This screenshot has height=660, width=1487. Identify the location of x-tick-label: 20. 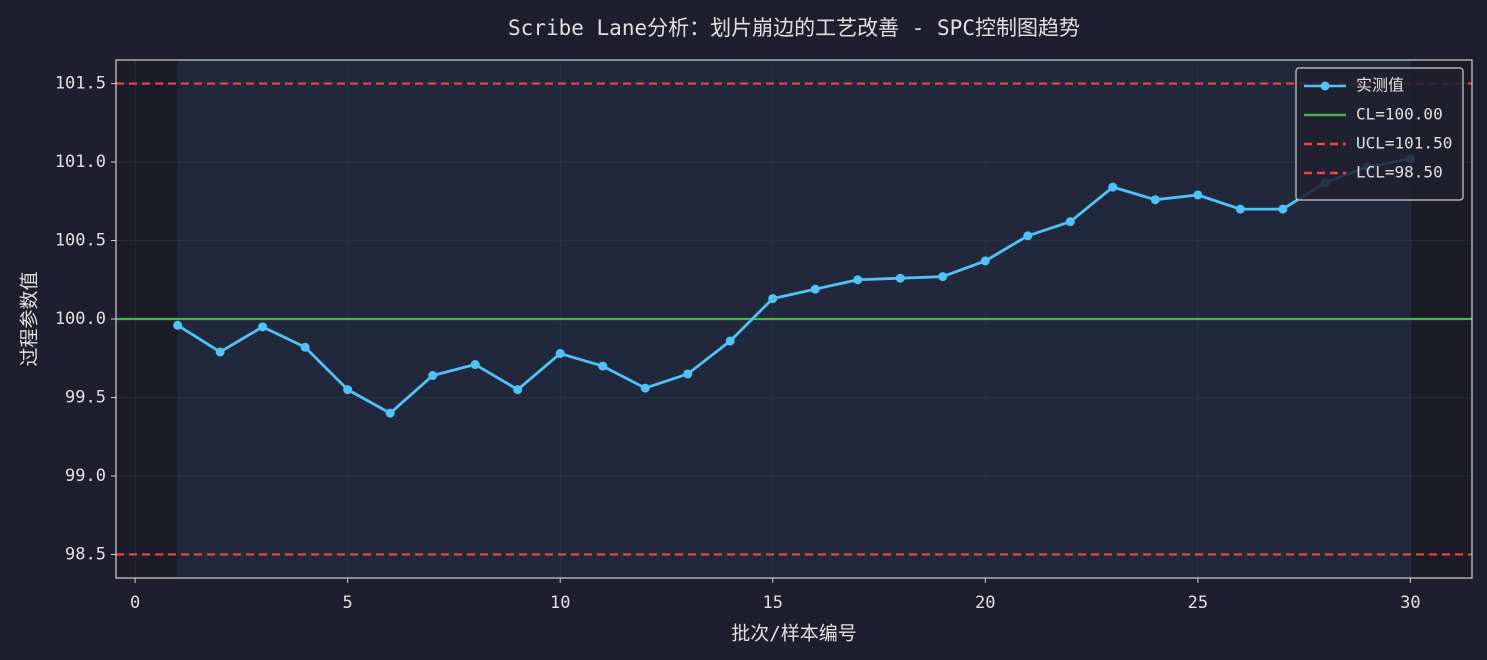
(985, 603).